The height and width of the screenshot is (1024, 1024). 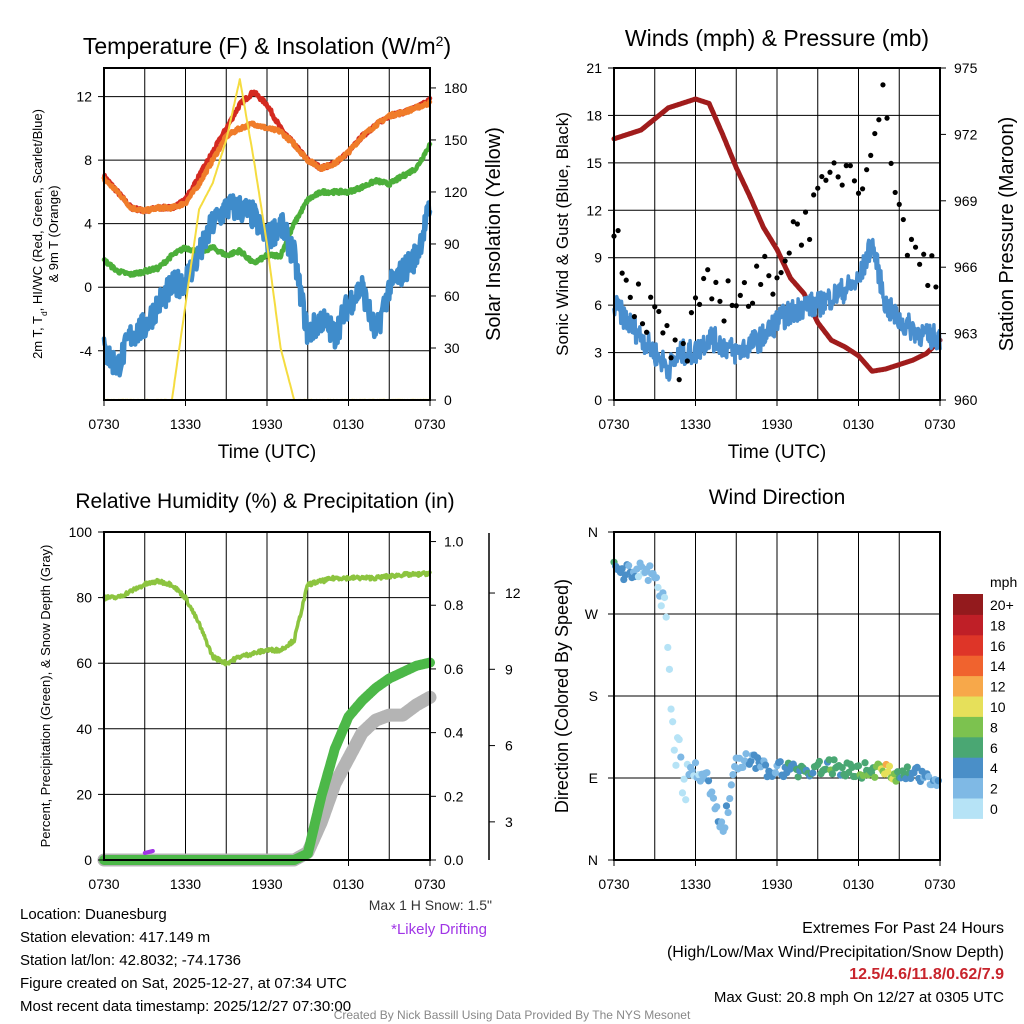 I want to click on y-axis-label-line2: & 9m T (Orange), so click(x=53, y=233).